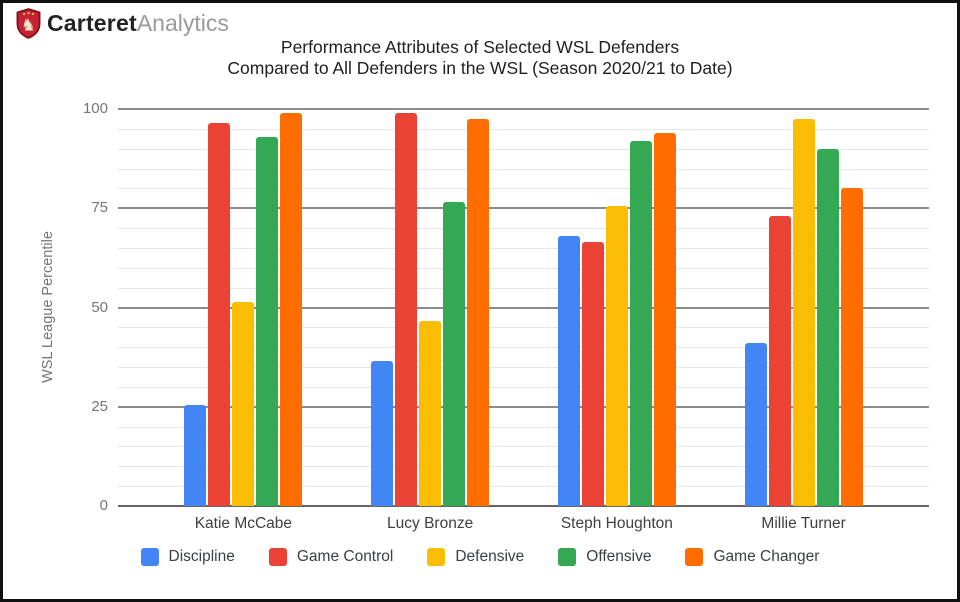 This screenshot has height=602, width=960. Describe the element at coordinates (755, 424) in the screenshot. I see `bar-discipline-millie-turner` at that location.